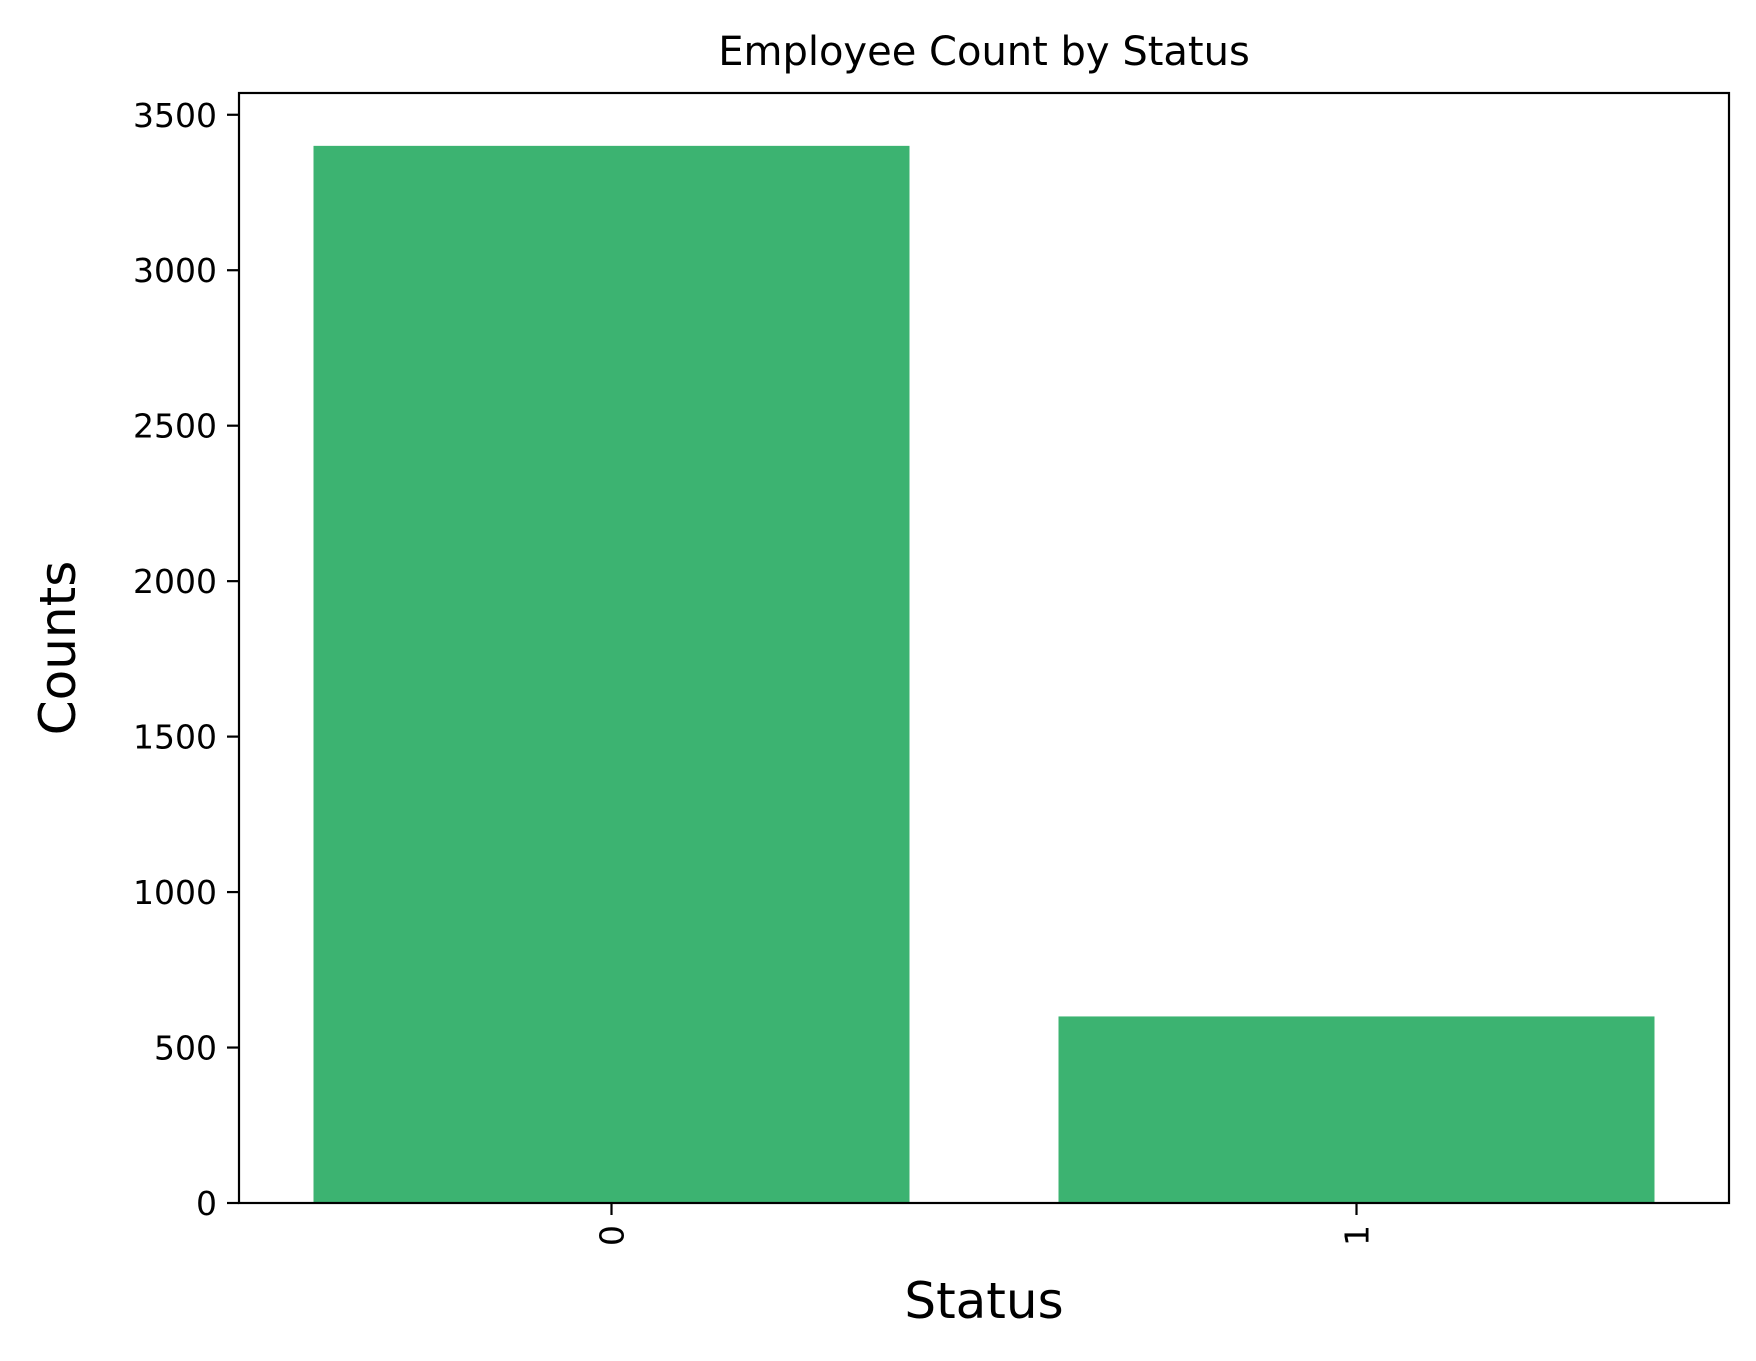  Describe the element at coordinates (175, 581) in the screenshot. I see `y-tick-label: 2000` at that location.